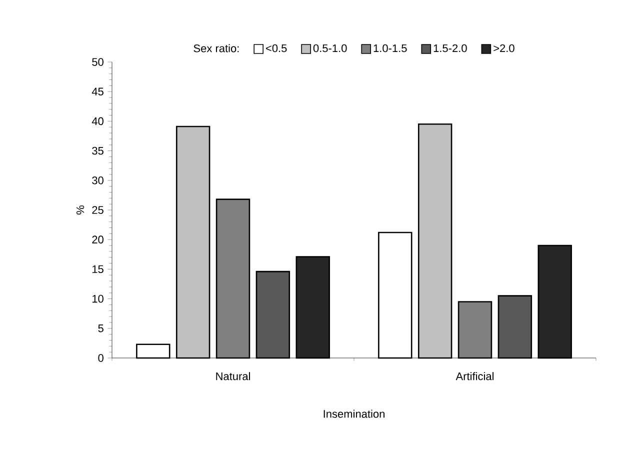 The height and width of the screenshot is (449, 644). Describe the element at coordinates (450, 48) in the screenshot. I see `legend-label: 1.5-2.0` at that location.